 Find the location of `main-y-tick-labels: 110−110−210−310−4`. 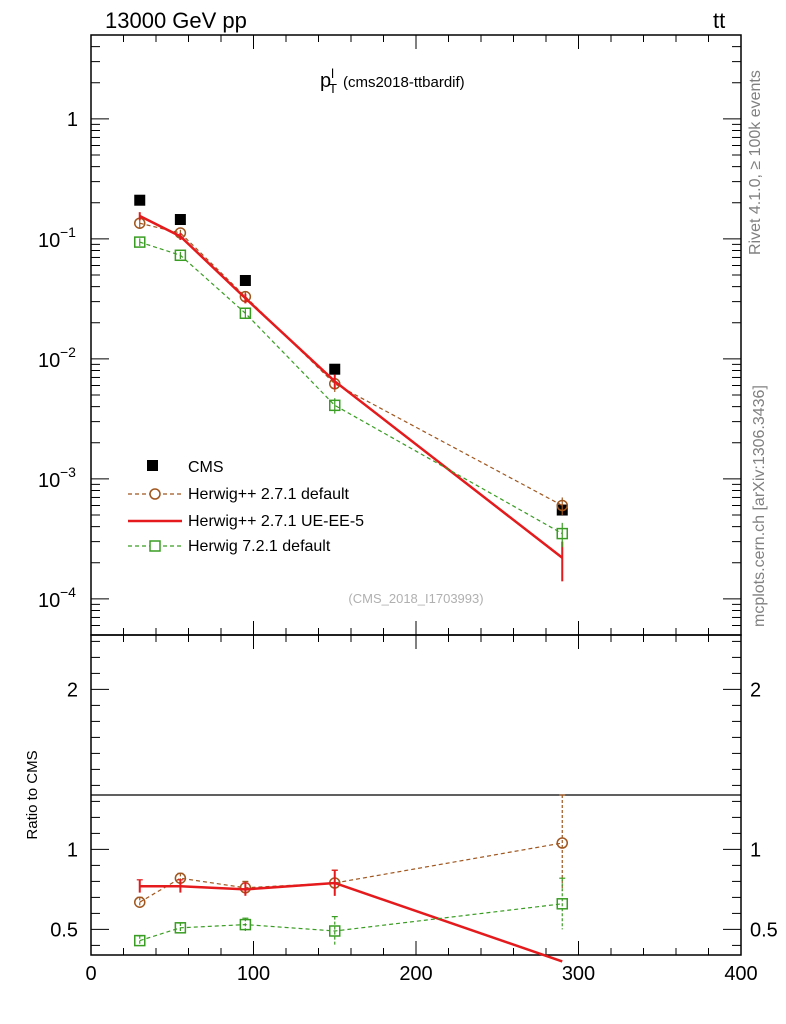

main-y-tick-labels: 110−110−210−310−4 is located at coordinates (58, 360).